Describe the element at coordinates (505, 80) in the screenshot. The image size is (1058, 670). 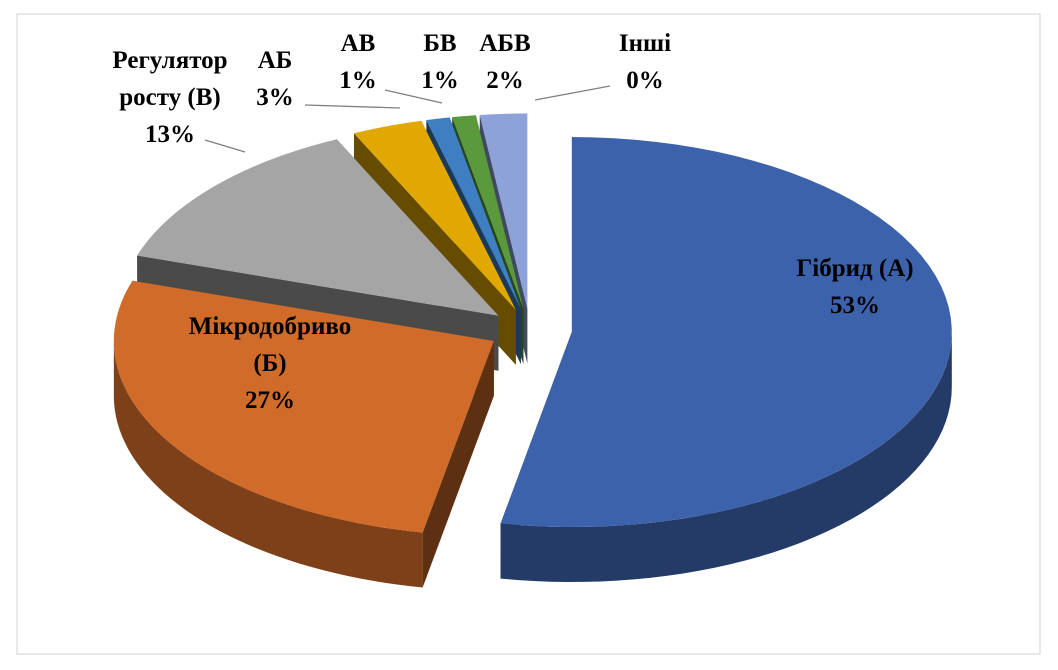
I see `percent-label: 2%` at that location.